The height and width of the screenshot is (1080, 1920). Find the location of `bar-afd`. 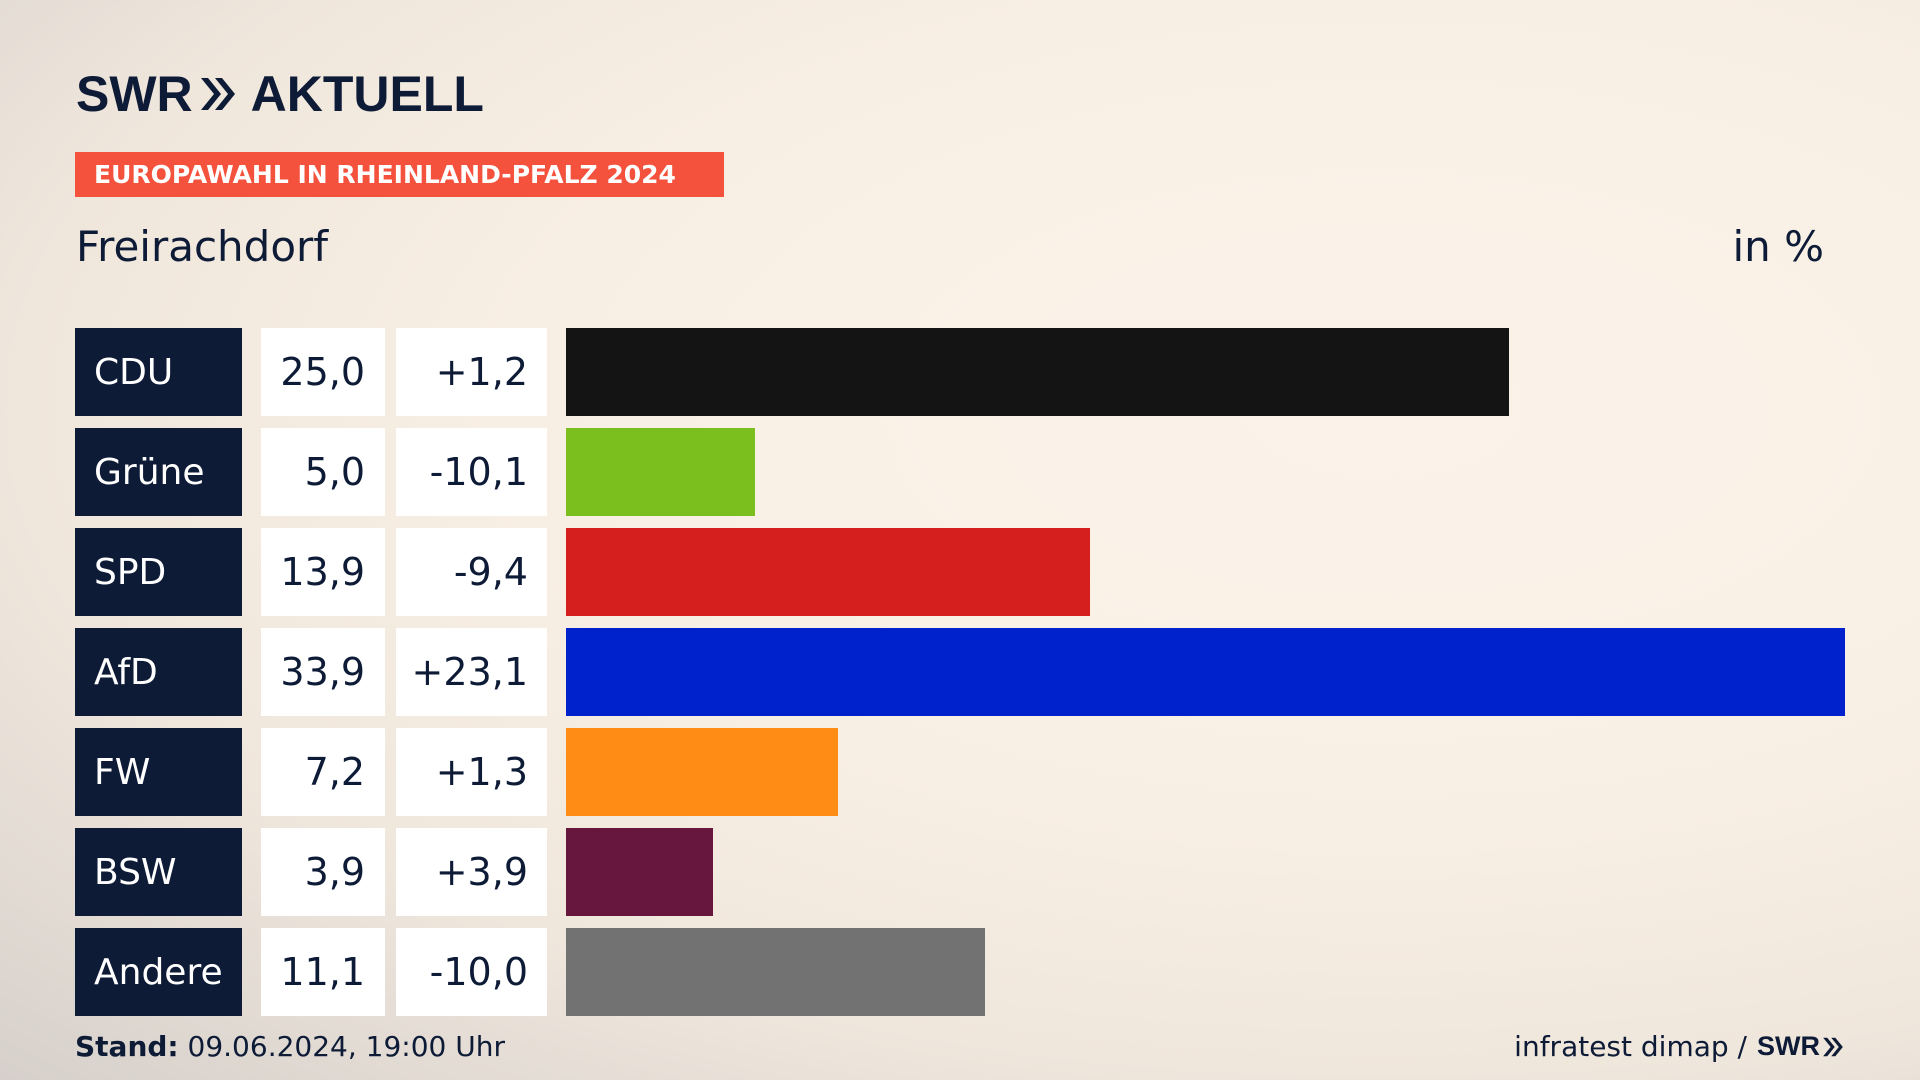

bar-afd is located at coordinates (1205, 672).